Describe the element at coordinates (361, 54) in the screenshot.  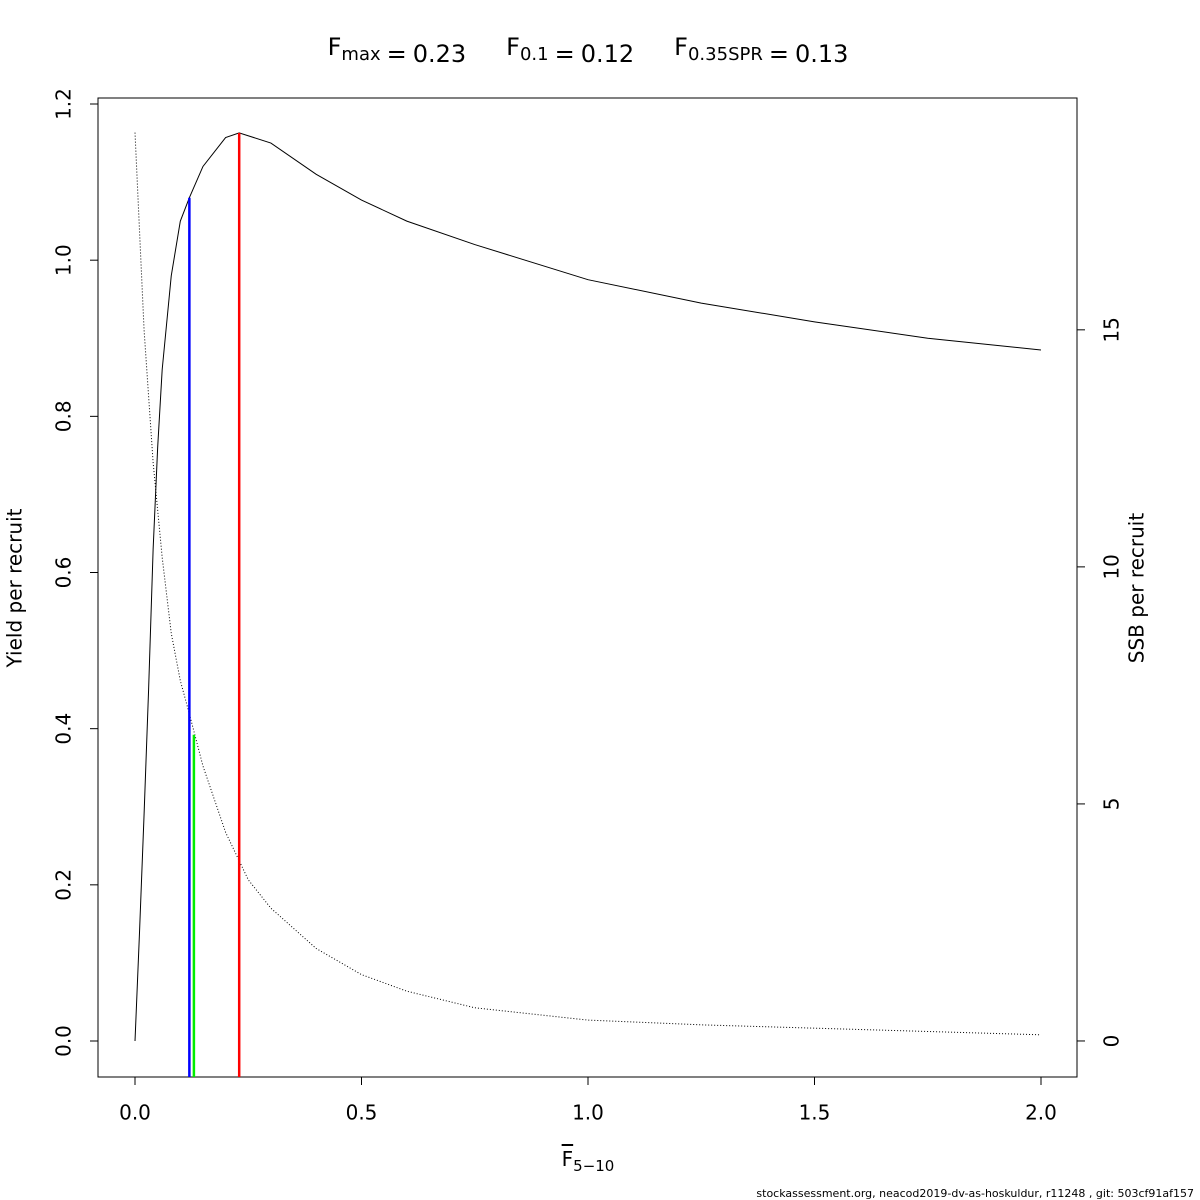
I see `title-subscript: max` at that location.